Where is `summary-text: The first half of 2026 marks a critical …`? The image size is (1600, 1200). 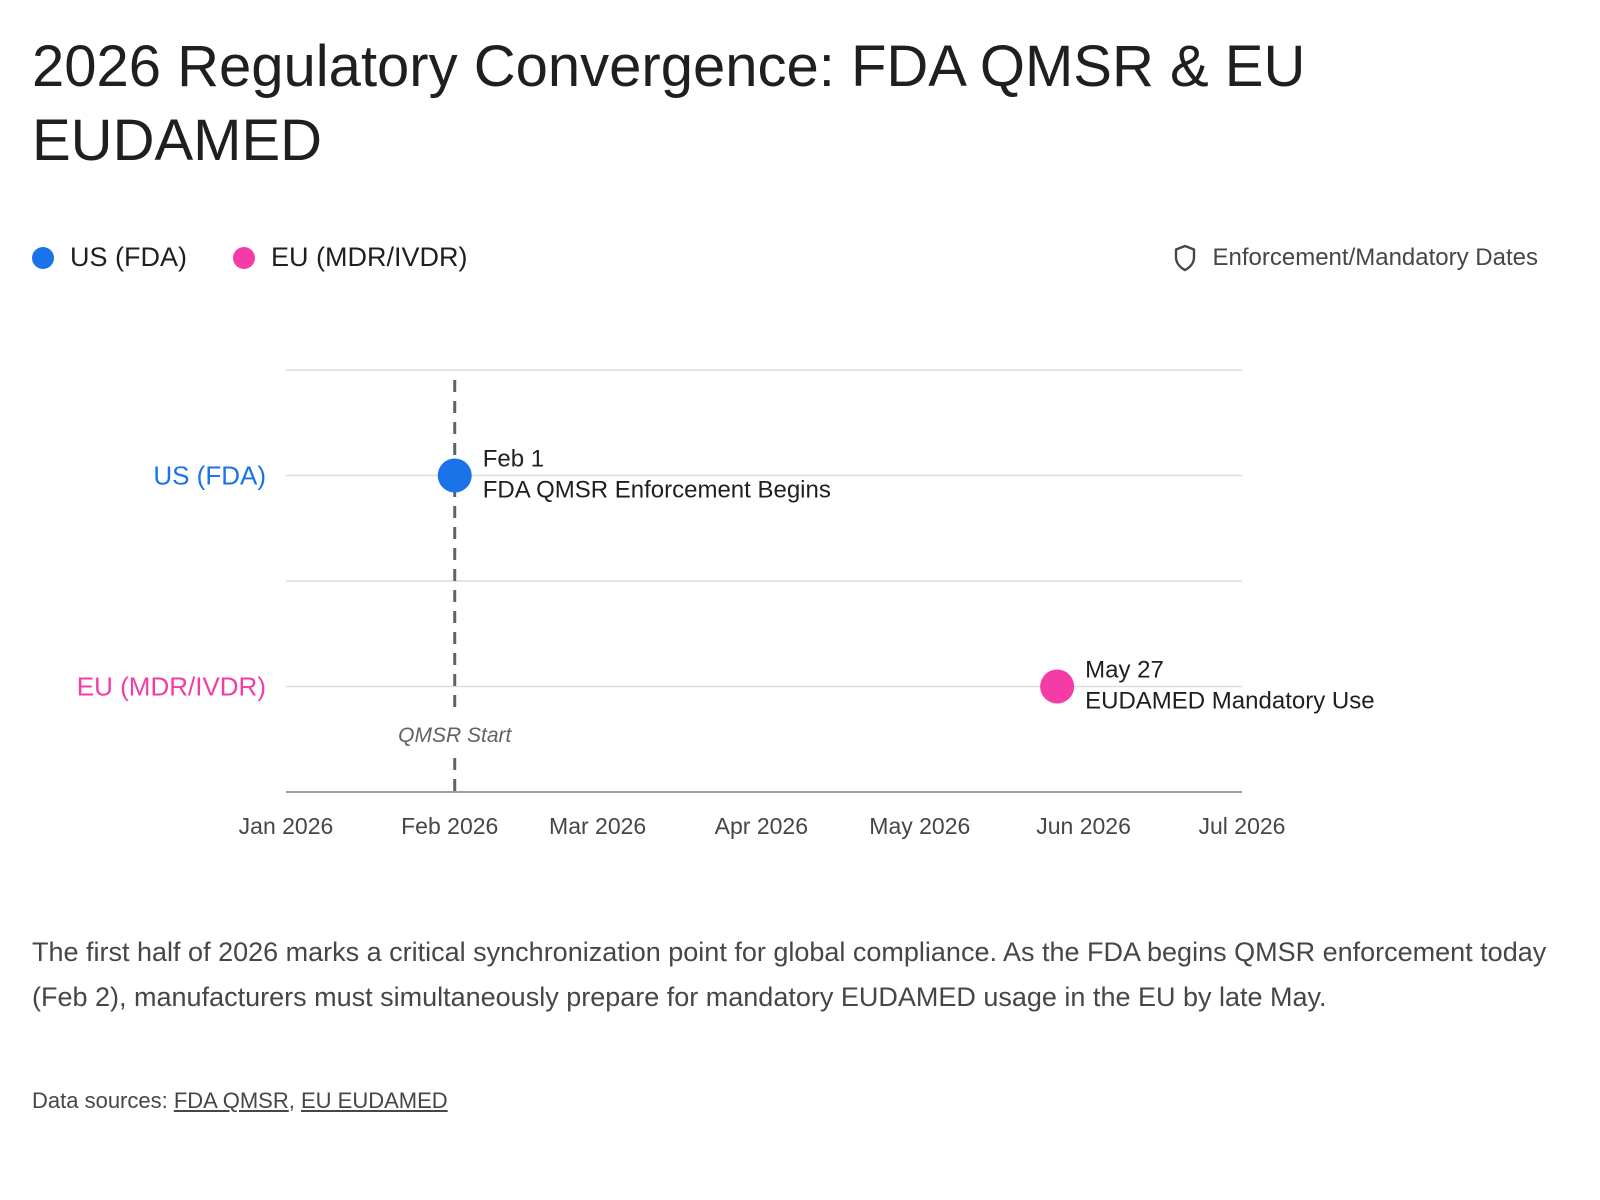 summary-text: The first half of 2026 marks a critical … is located at coordinates (789, 974).